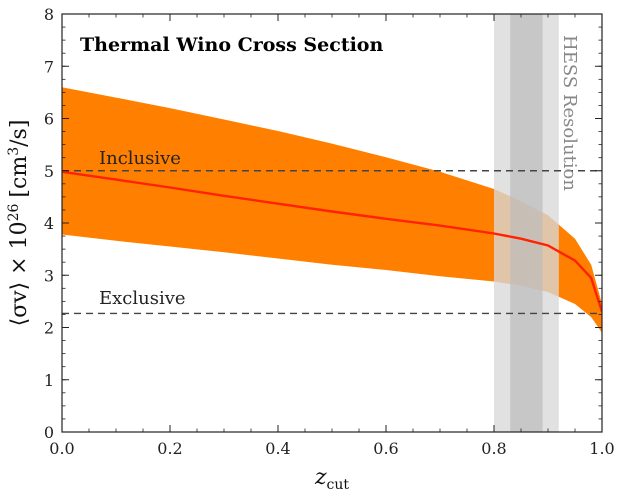 The width and height of the screenshot is (623, 497). I want to click on y-tick-label: 4, so click(49, 223).